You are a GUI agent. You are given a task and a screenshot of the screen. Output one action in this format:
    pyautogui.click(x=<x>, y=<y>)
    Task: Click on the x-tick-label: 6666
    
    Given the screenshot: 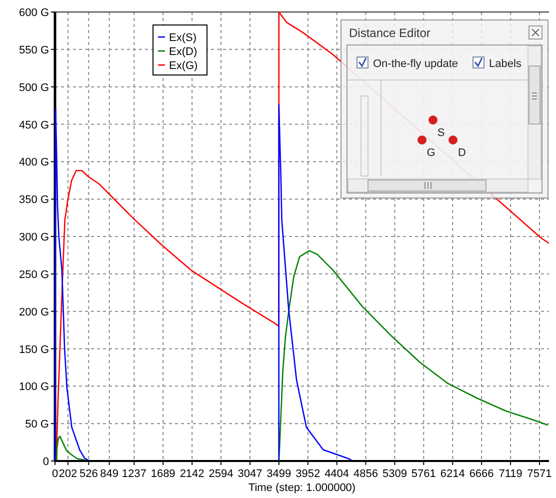 What is the action you would take?
    pyautogui.click(x=481, y=474)
    